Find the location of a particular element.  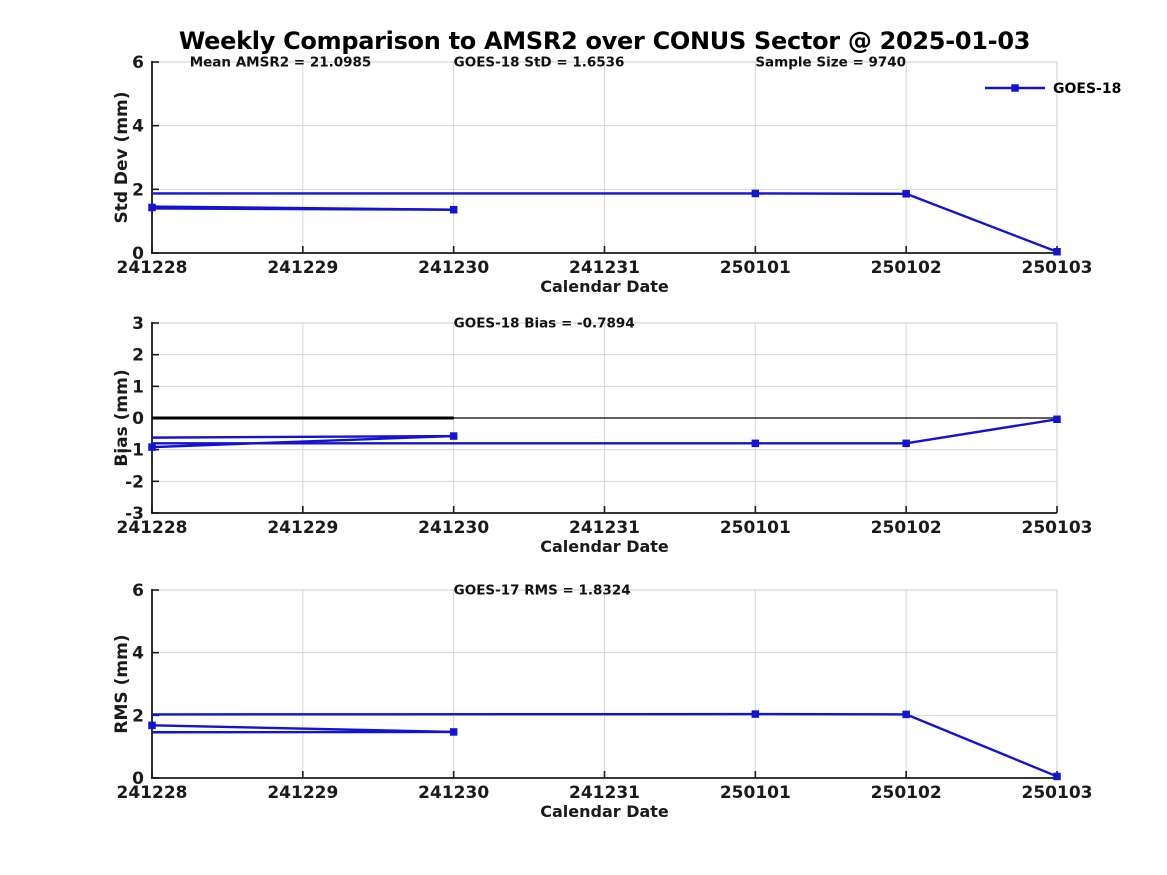

annotations: GOES-18 Bias = -0.7894 is located at coordinates (544, 324).